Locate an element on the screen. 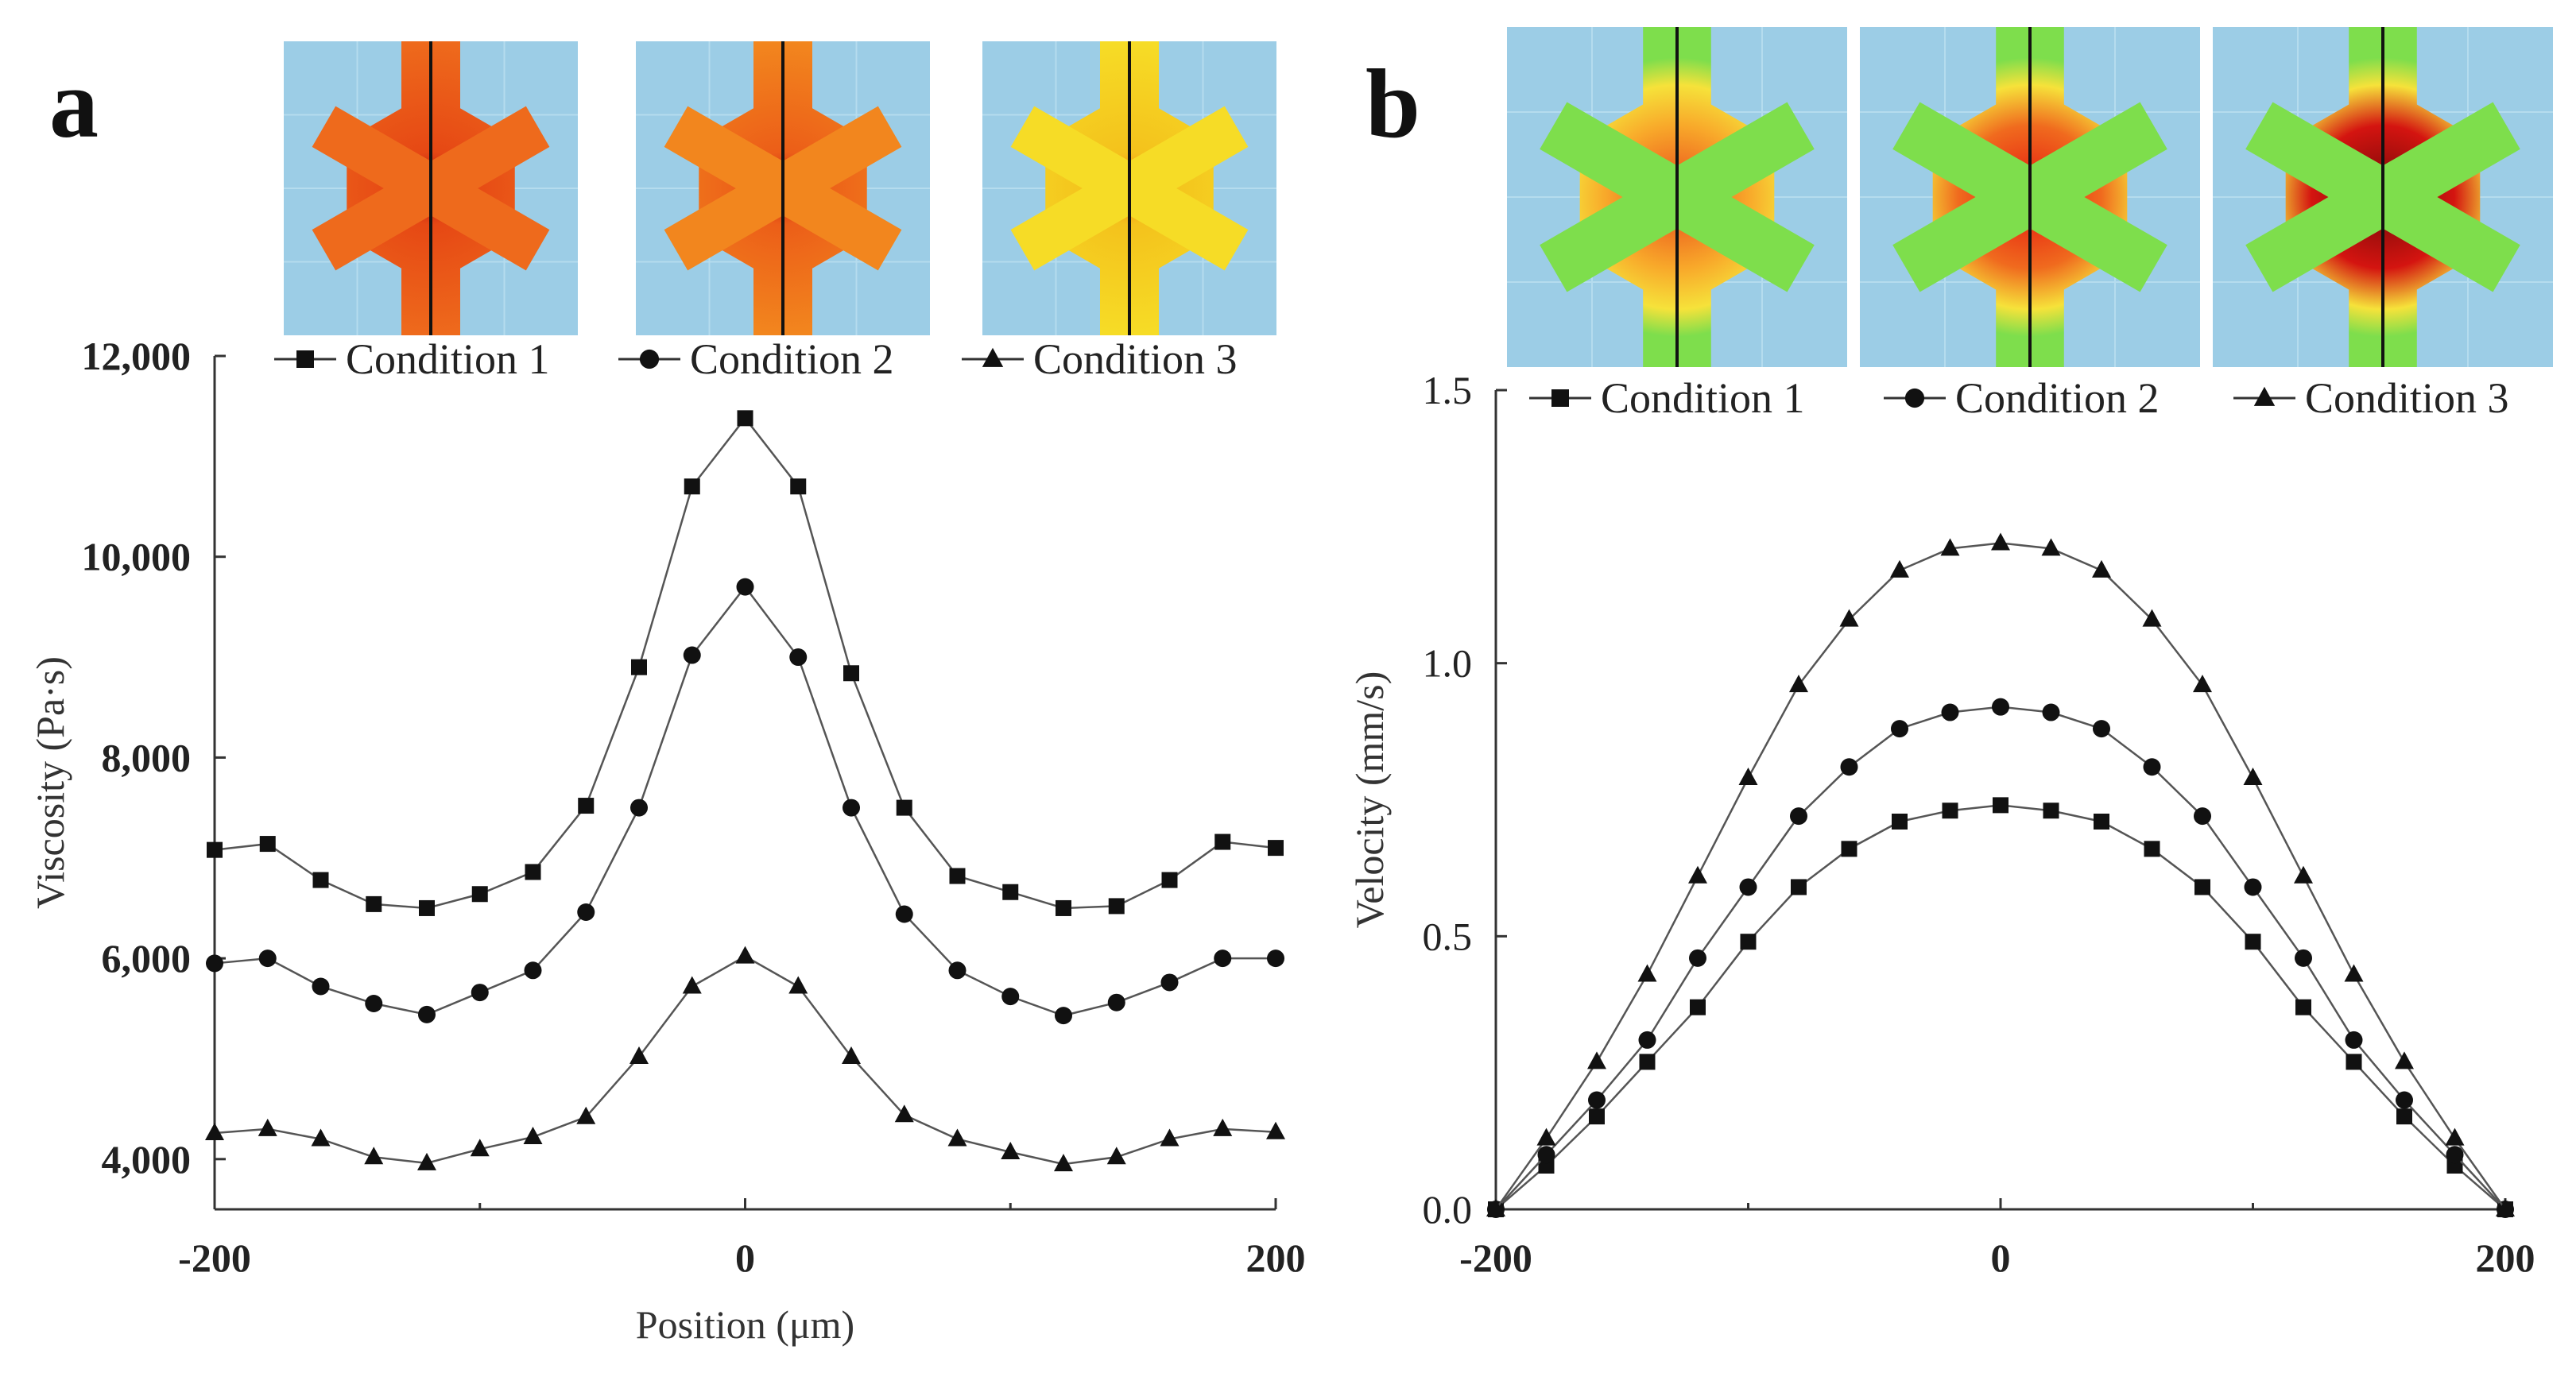  y-tick-label: 1.5 is located at coordinates (1448, 390).